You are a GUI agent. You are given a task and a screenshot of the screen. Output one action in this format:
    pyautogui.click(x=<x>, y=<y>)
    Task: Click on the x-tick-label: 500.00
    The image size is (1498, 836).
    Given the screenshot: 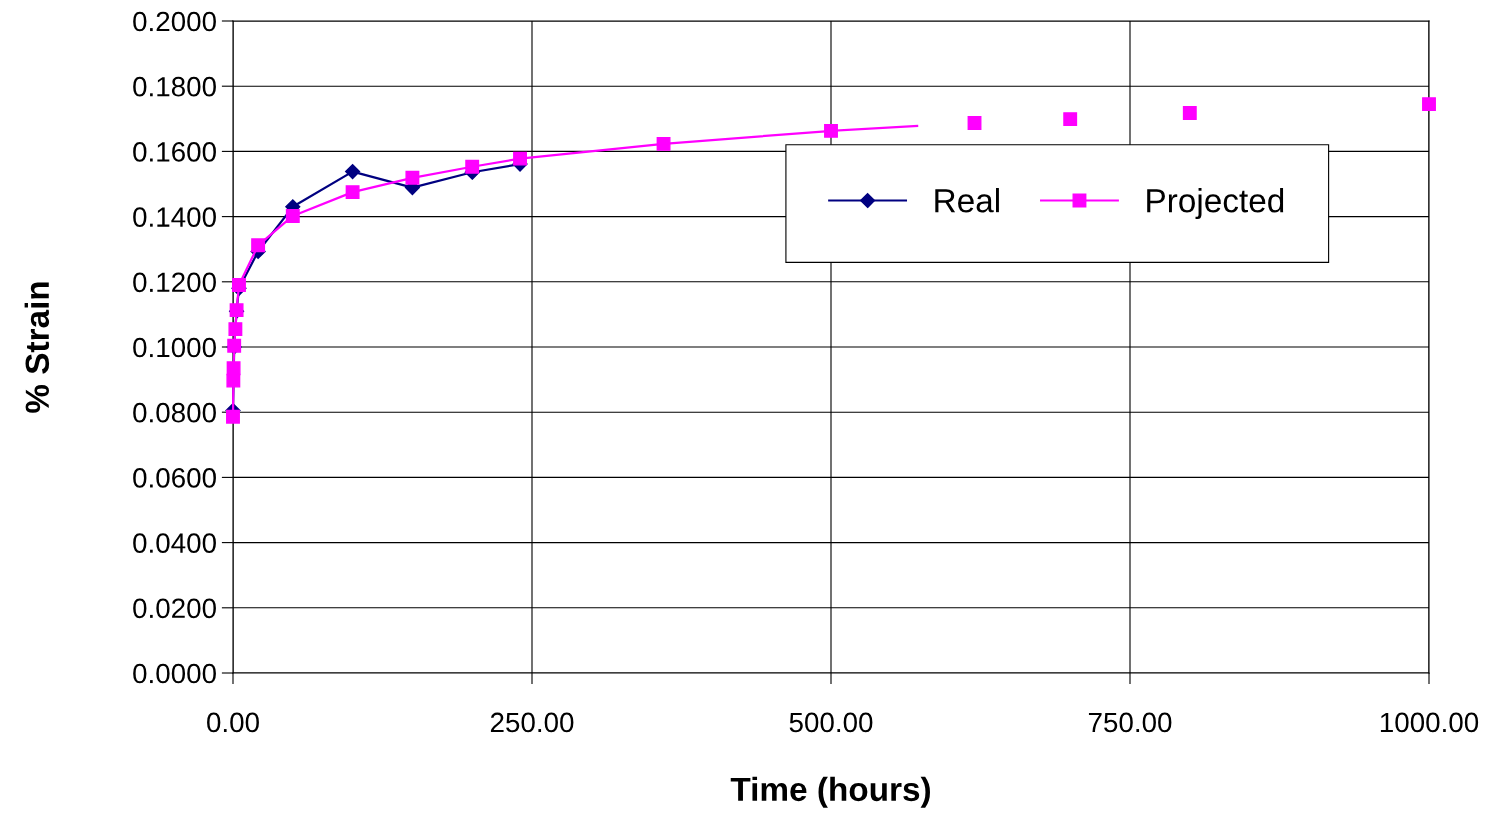 What is the action you would take?
    pyautogui.click(x=831, y=722)
    